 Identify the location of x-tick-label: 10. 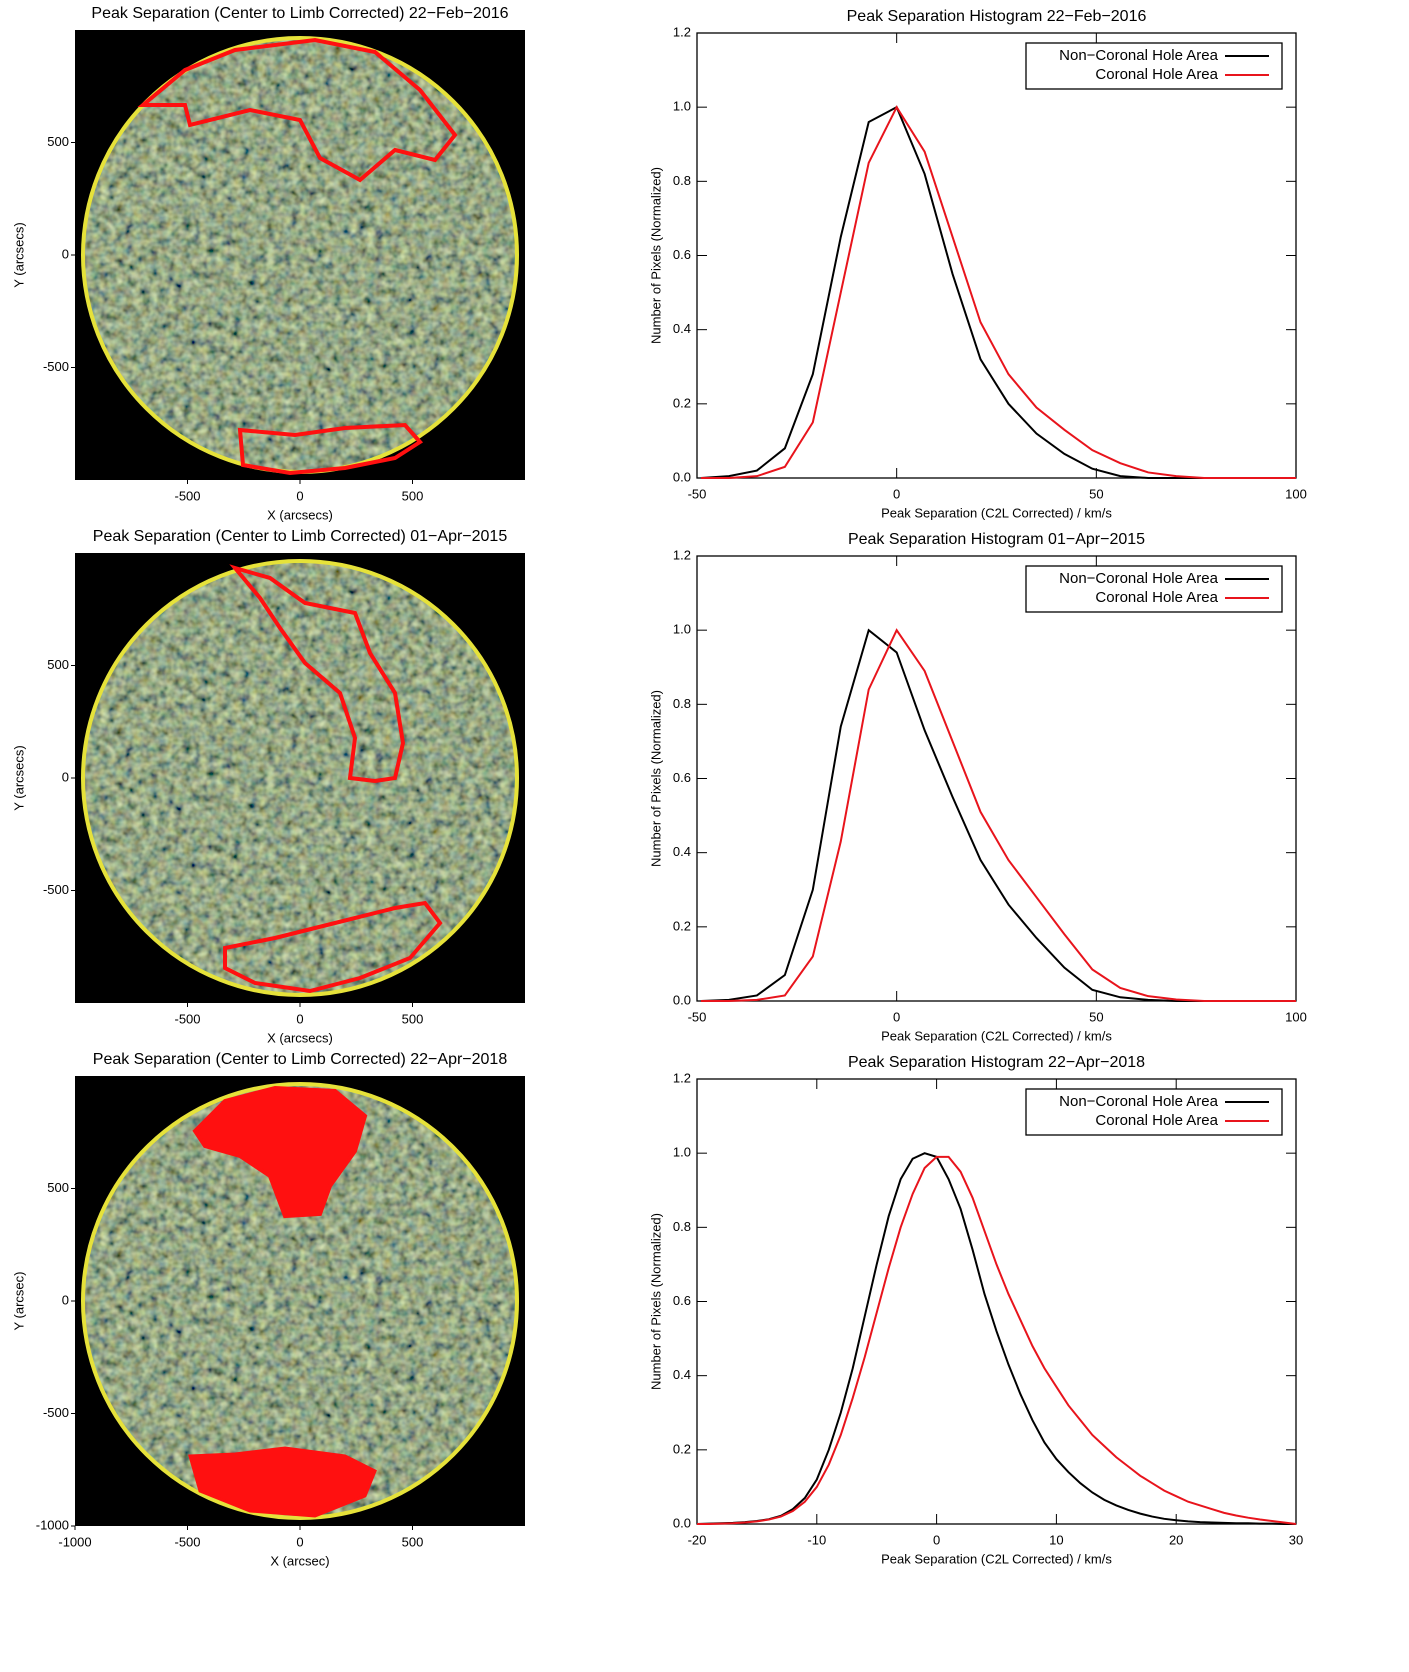
(1056, 1539).